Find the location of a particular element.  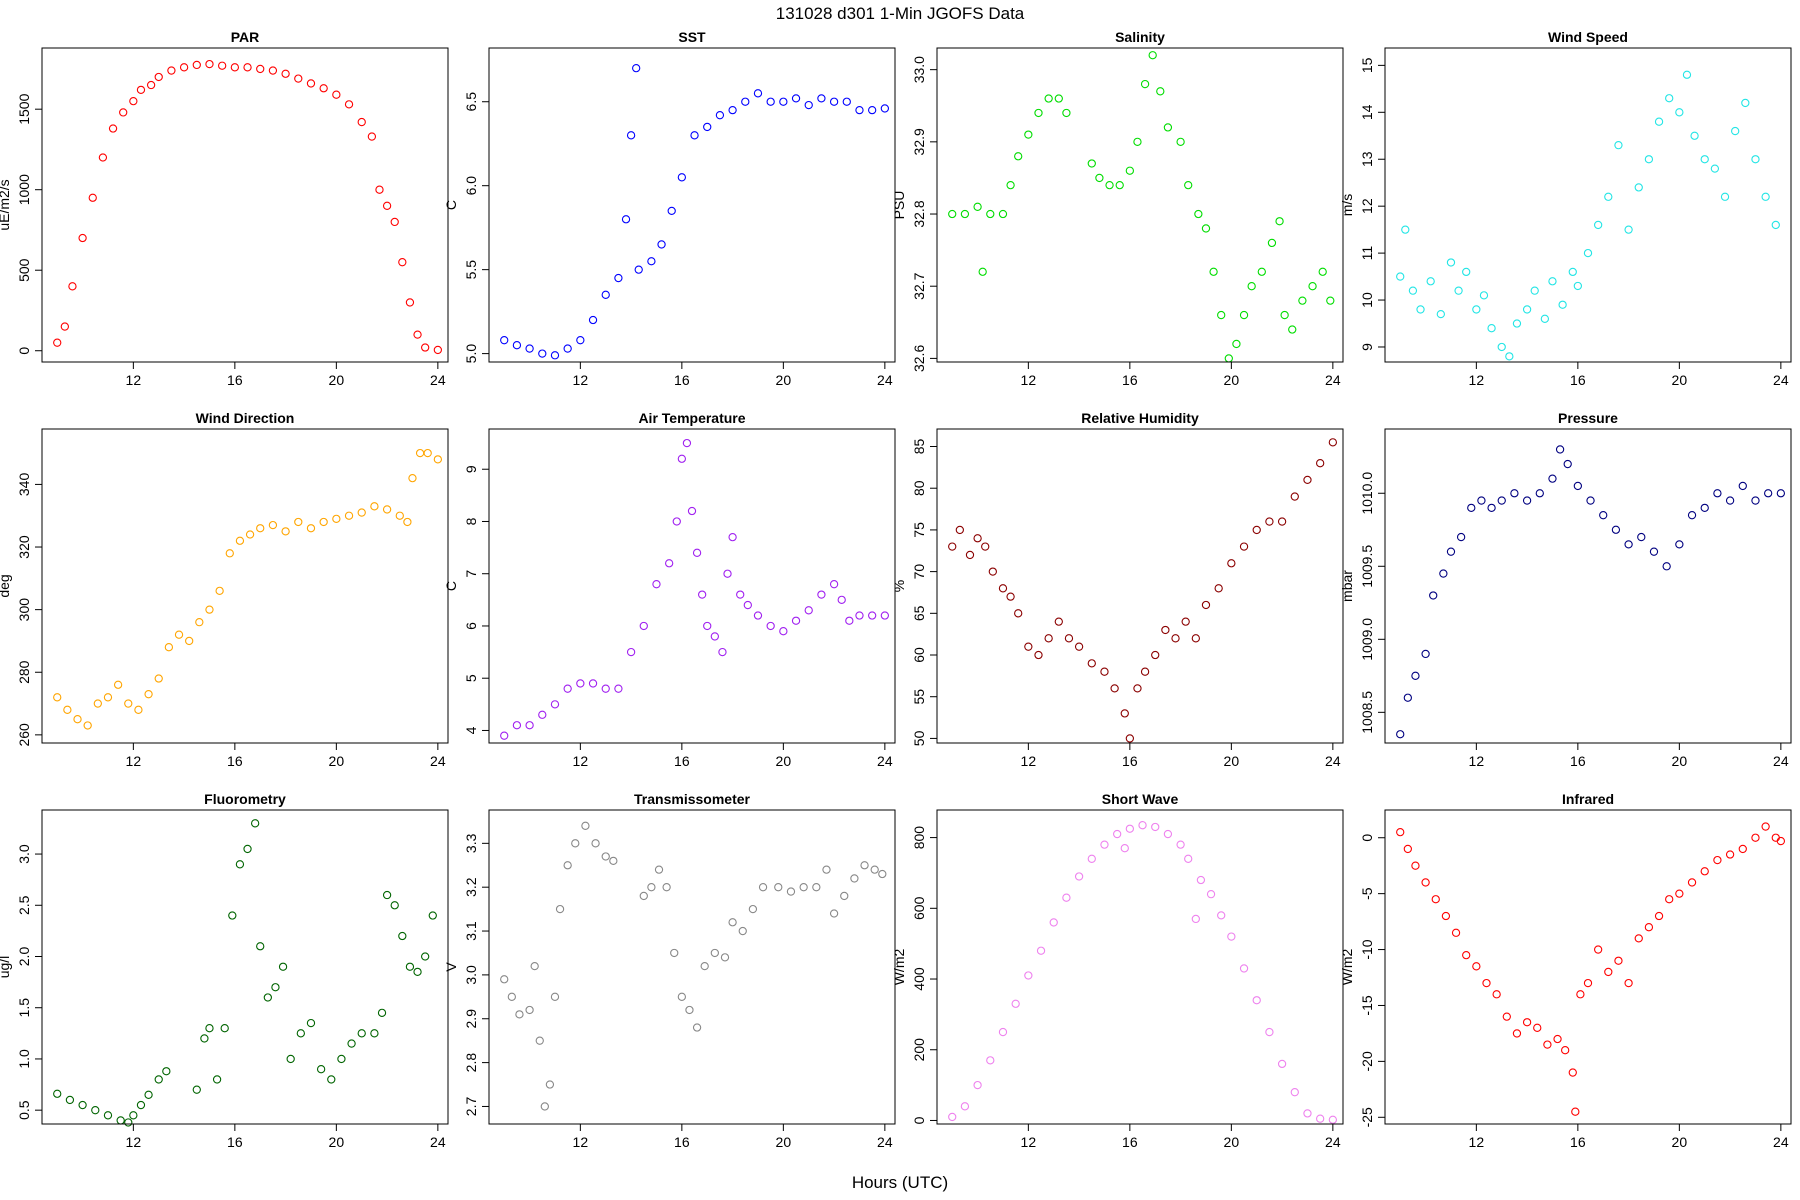

y-tick-label: 0.5 is located at coordinates (24, 1110).